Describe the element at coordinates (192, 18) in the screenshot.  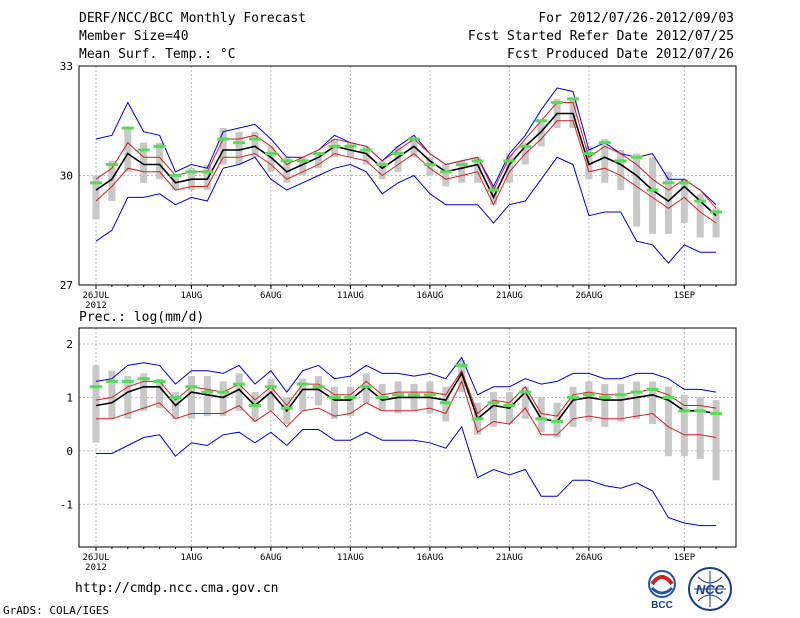
I see `header-left-line-1: DERF/NCC/BCC Monthly Forecast` at that location.